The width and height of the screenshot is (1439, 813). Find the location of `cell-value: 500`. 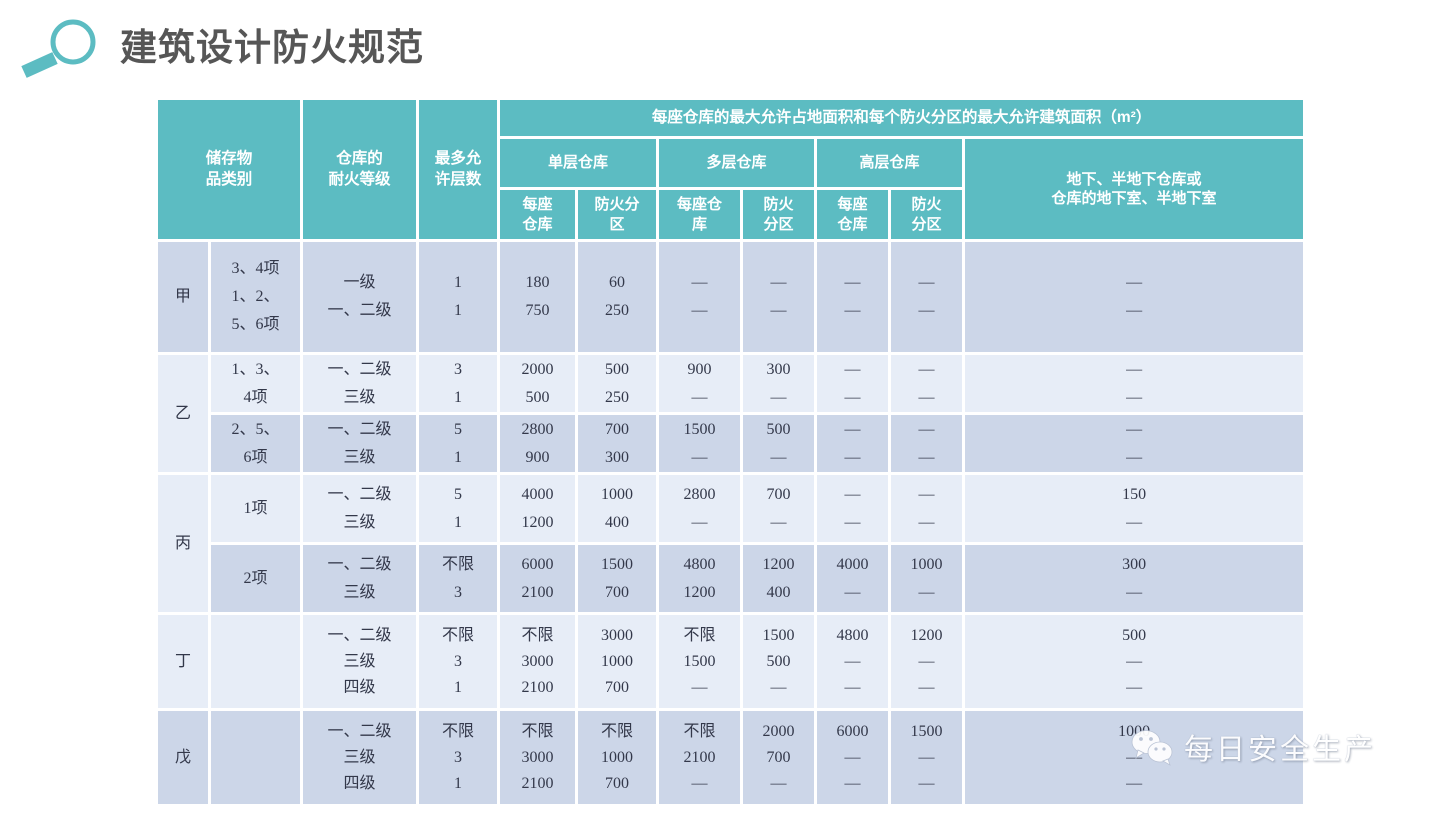

cell-value: 500 is located at coordinates (778, 661).